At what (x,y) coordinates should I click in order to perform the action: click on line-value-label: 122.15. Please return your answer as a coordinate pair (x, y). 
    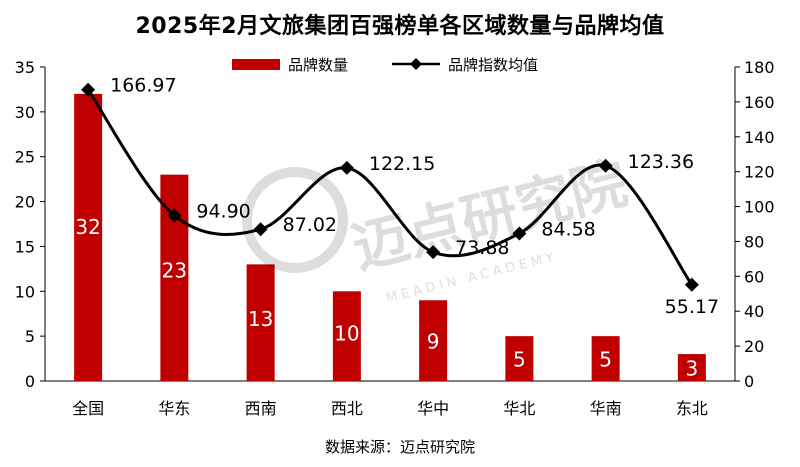
    Looking at the image, I should click on (402, 164).